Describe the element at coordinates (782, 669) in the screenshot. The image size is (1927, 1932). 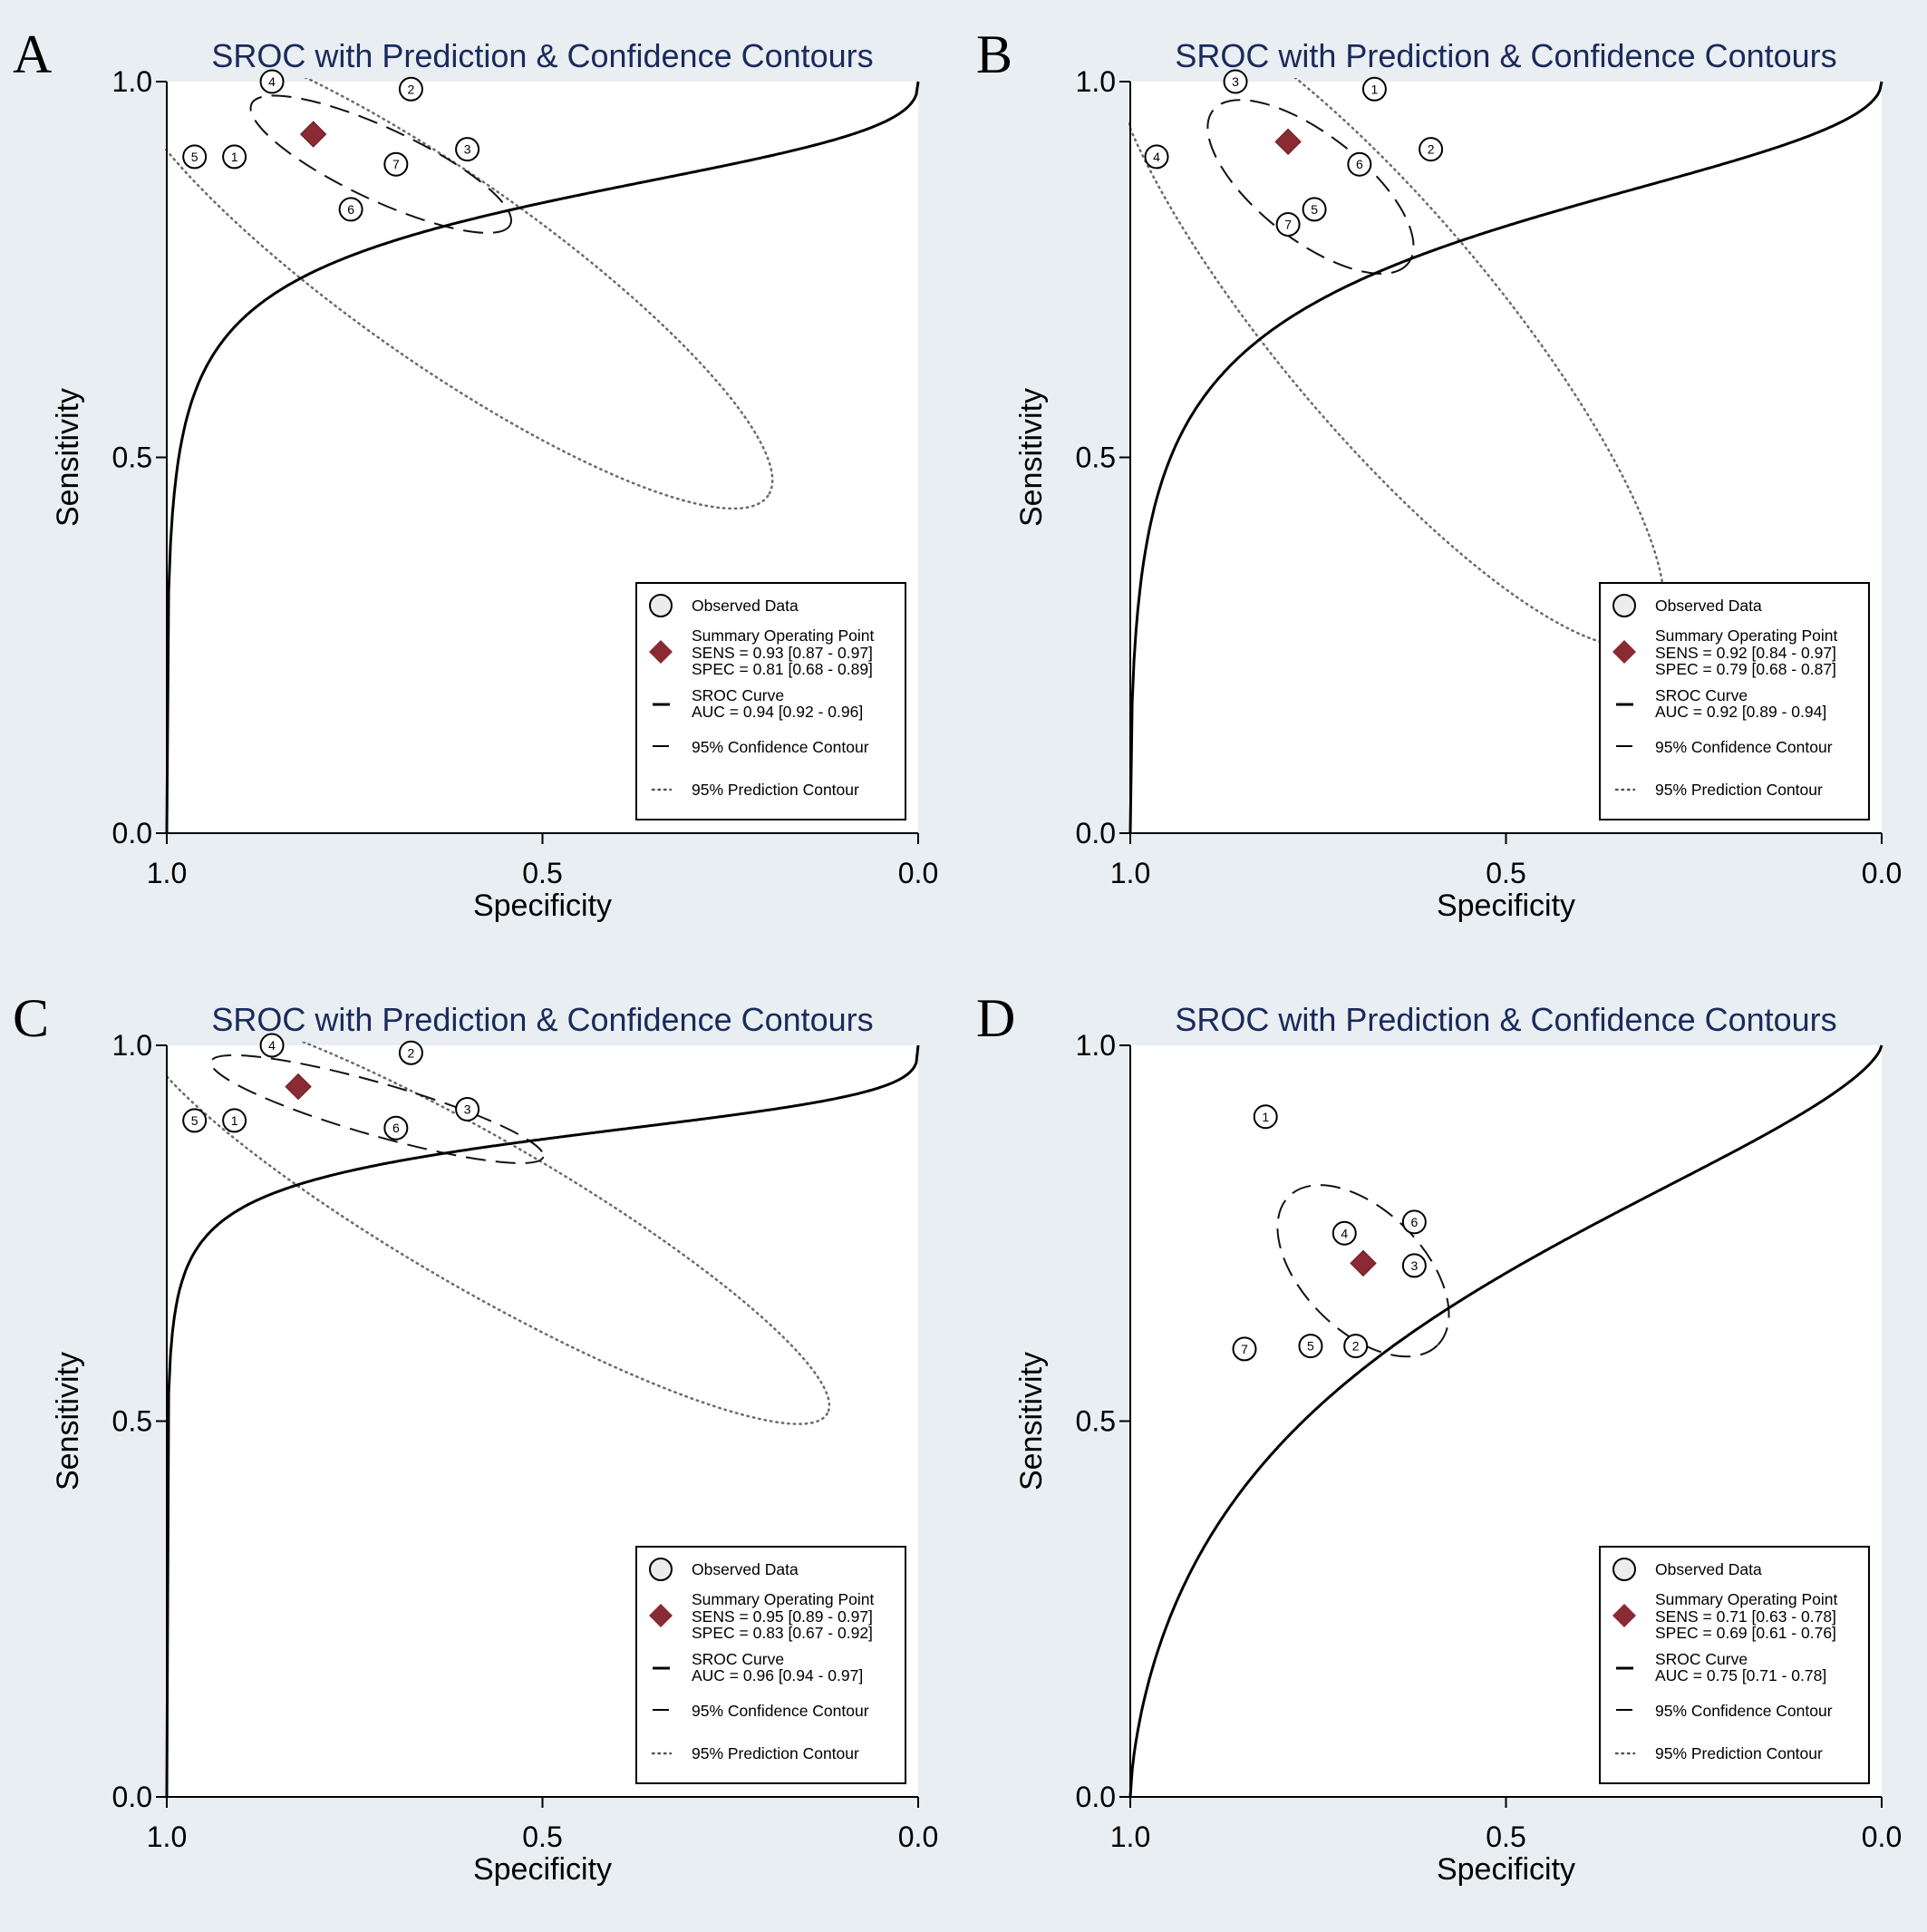
I see `legend-spec-text: SPEC = 0.81 [0.68 - 0.89]` at that location.